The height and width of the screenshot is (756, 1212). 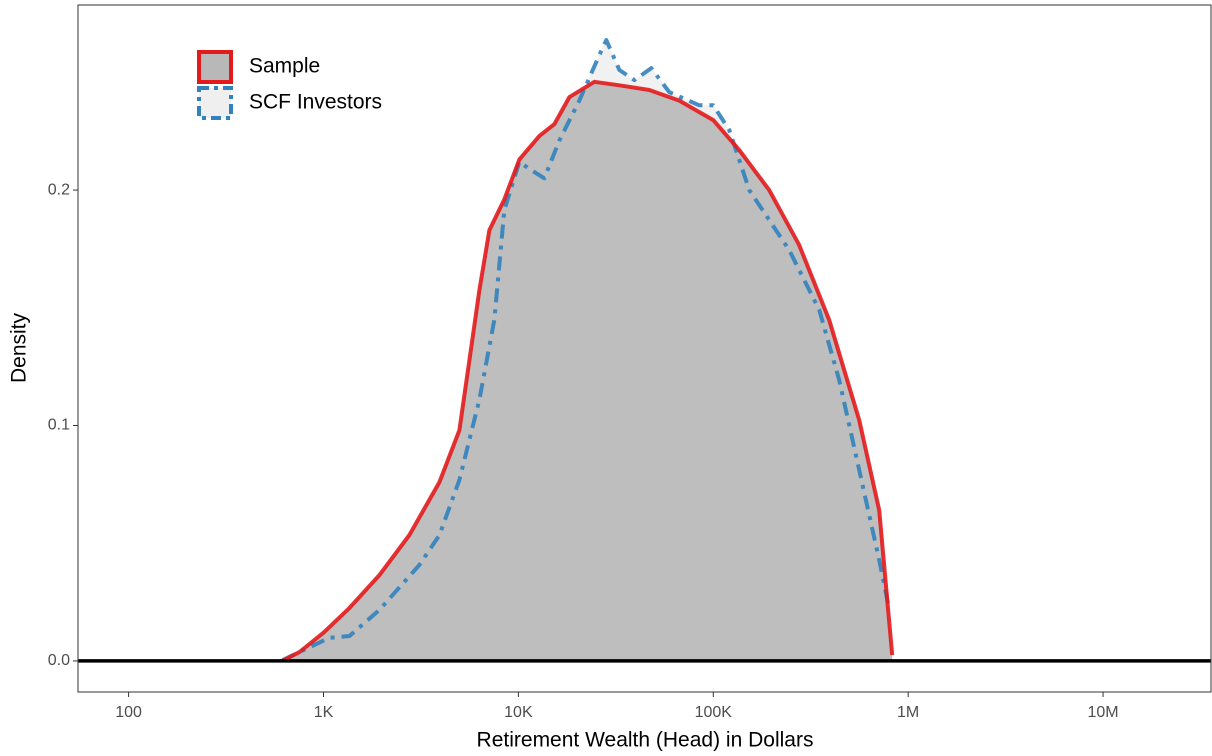 What do you see at coordinates (59, 660) in the screenshot?
I see `y-tick-label: 0.0` at bounding box center [59, 660].